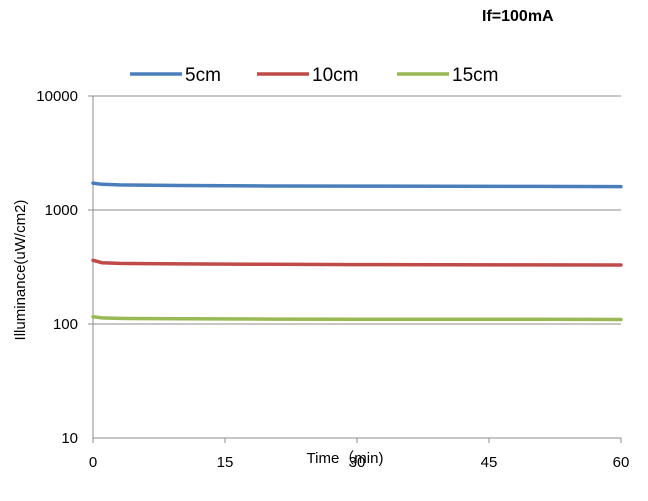 Image resolution: width=648 pixels, height=501 pixels. Describe the element at coordinates (57, 267) in the screenshot. I see `y-tick-labels: 10 100 1000 10000` at that location.